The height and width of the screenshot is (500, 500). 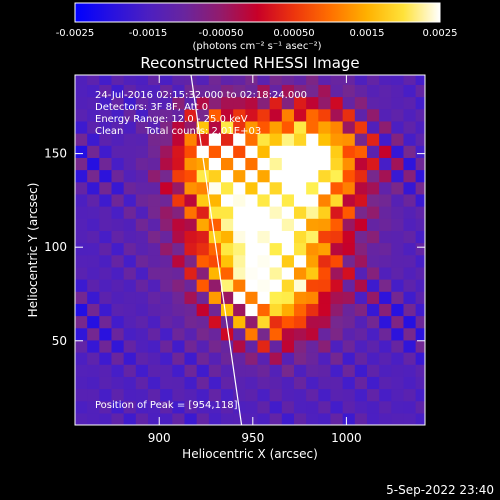 I want to click on y-tick-label: 150, so click(x=55, y=154).